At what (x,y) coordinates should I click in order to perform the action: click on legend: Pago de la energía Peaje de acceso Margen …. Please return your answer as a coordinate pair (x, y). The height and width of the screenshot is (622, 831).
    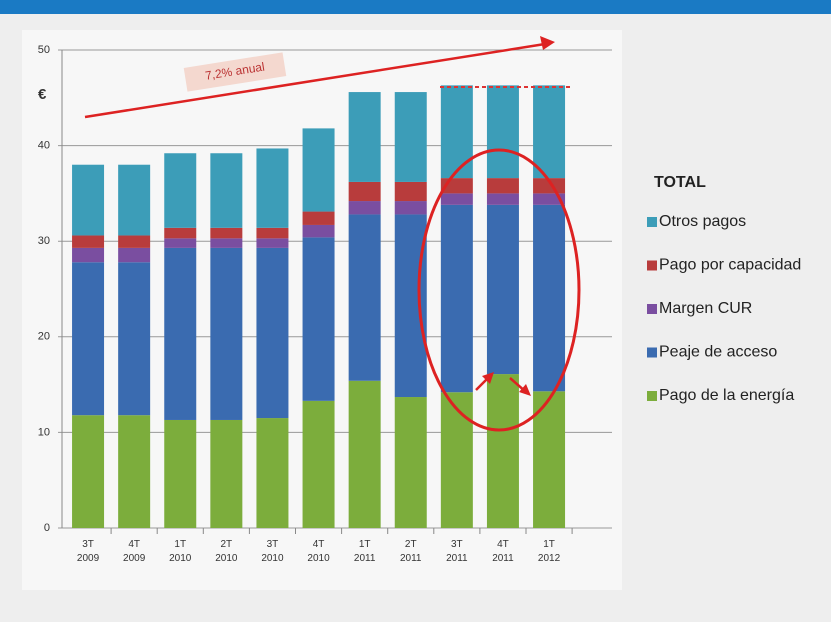
    Looking at the image, I should click on (724, 308).